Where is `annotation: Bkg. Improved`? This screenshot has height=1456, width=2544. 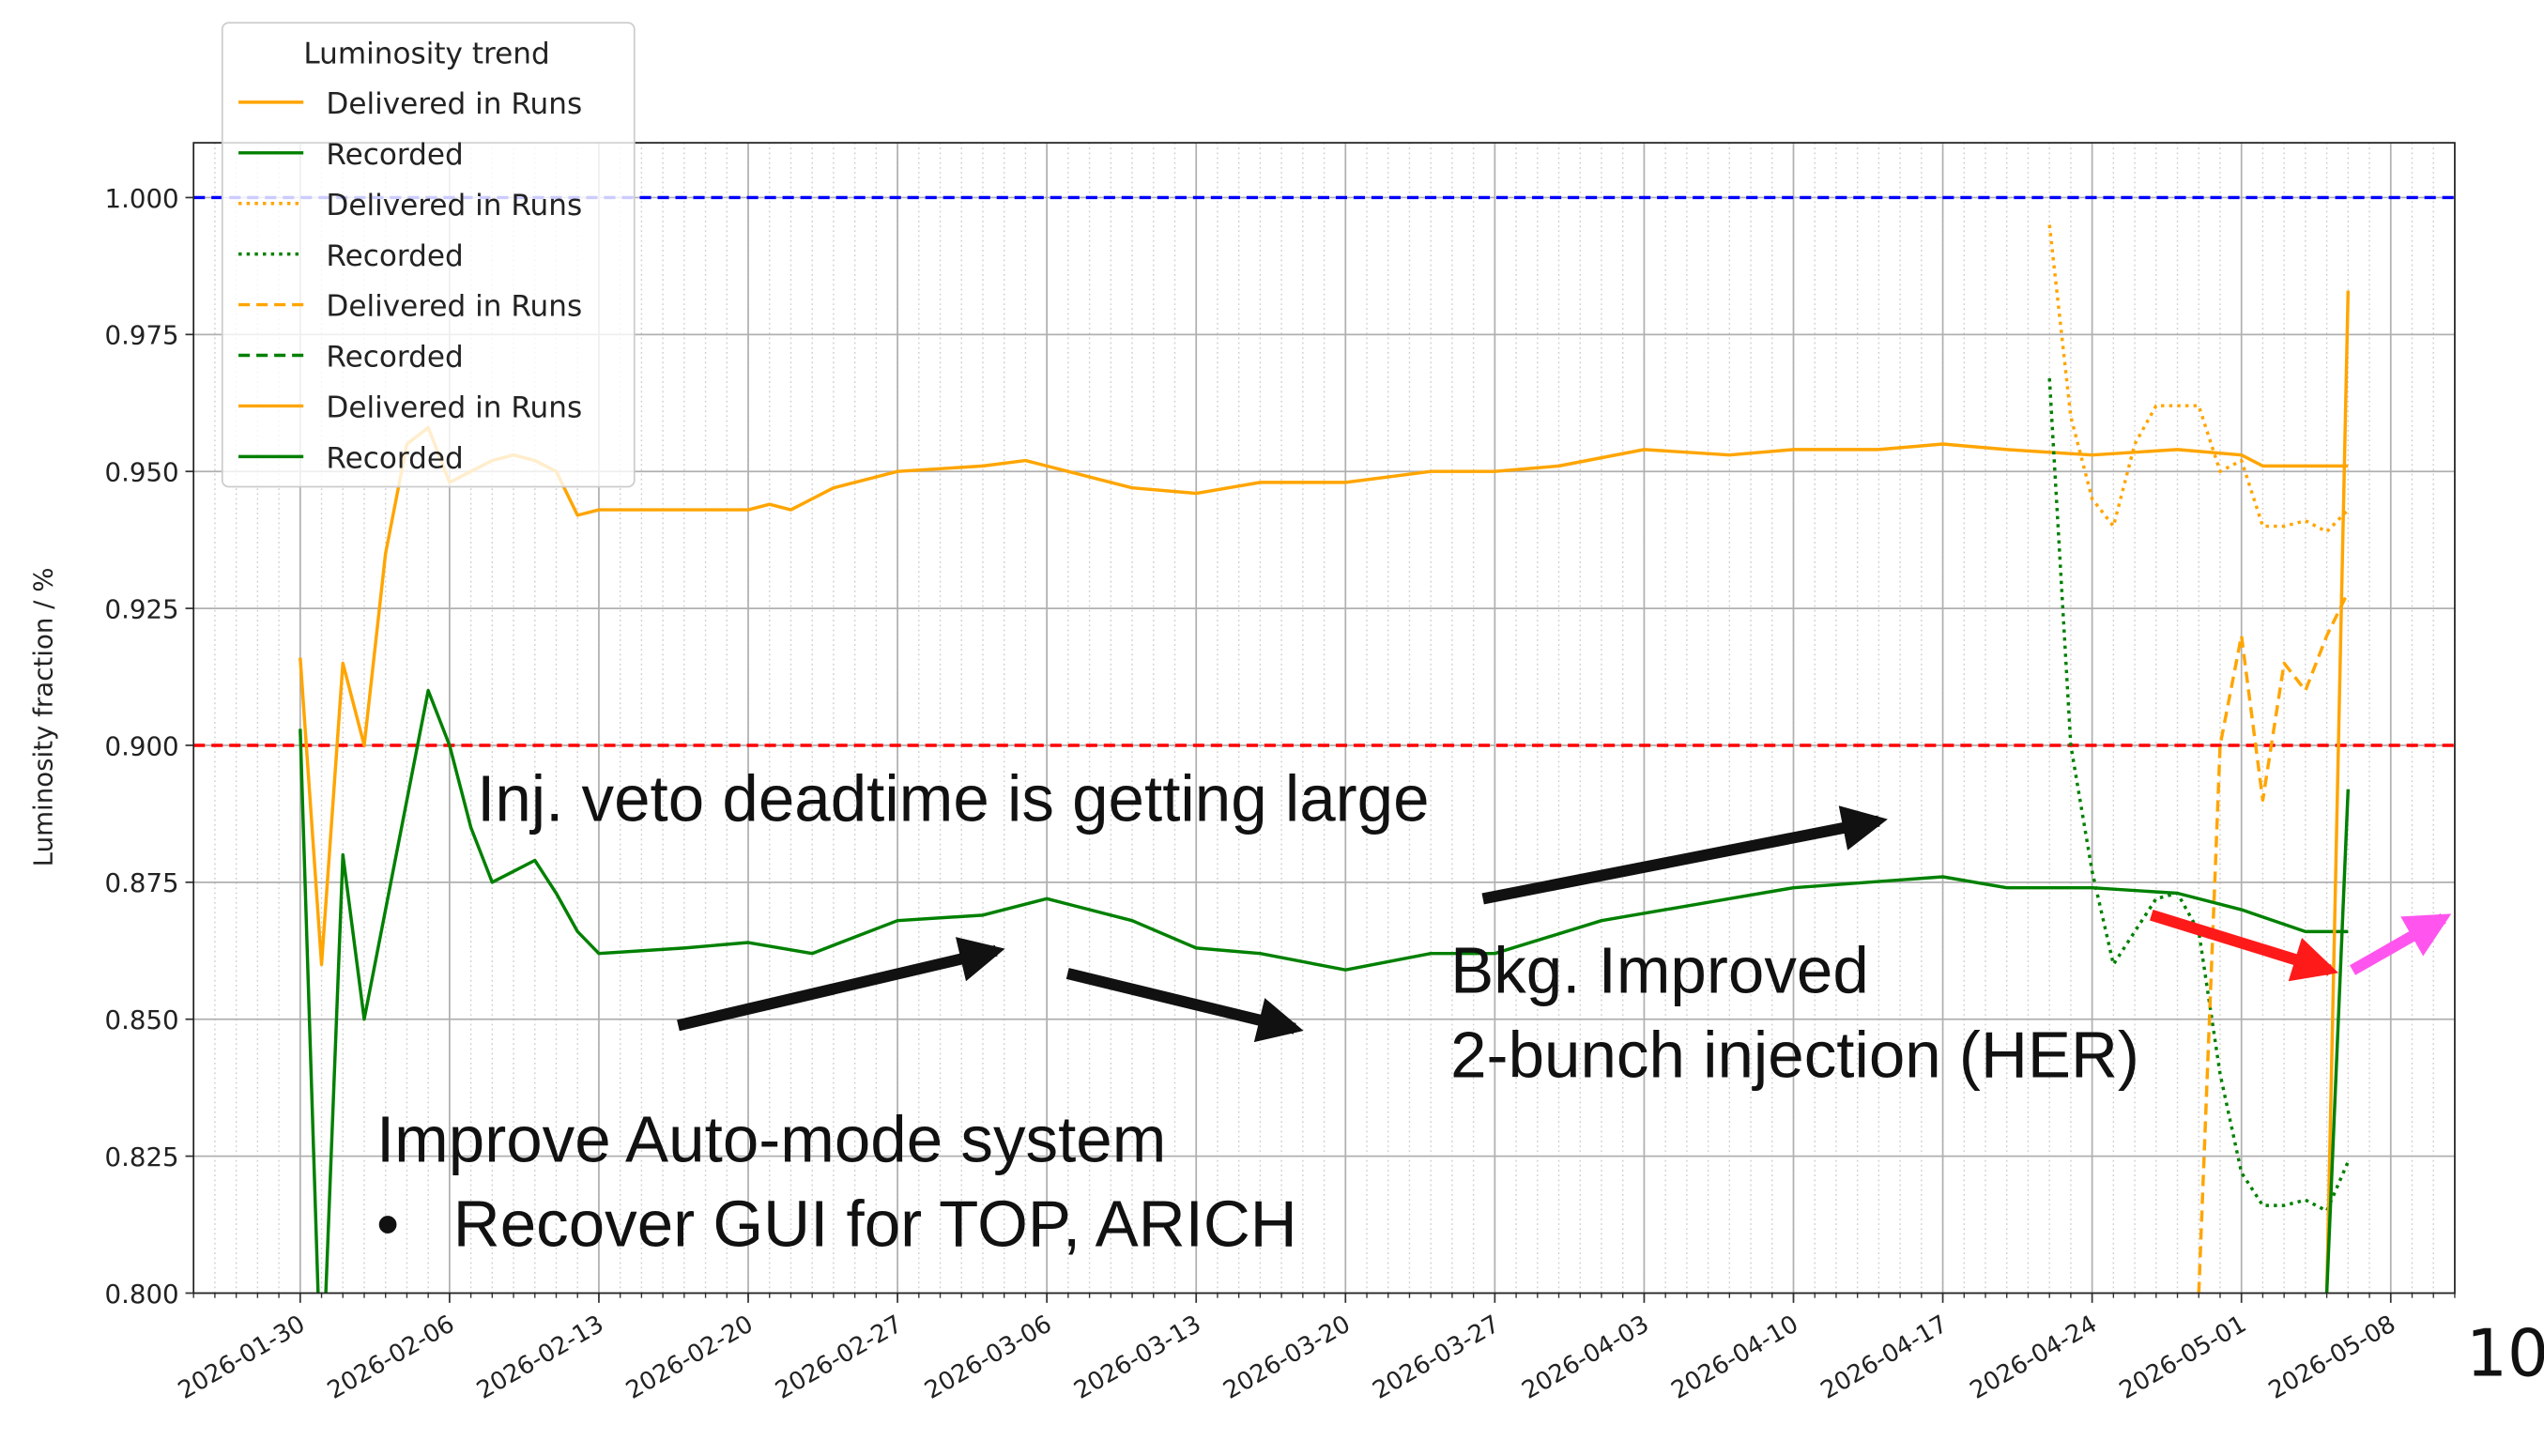
annotation: Bkg. Improved is located at coordinates (1659, 971).